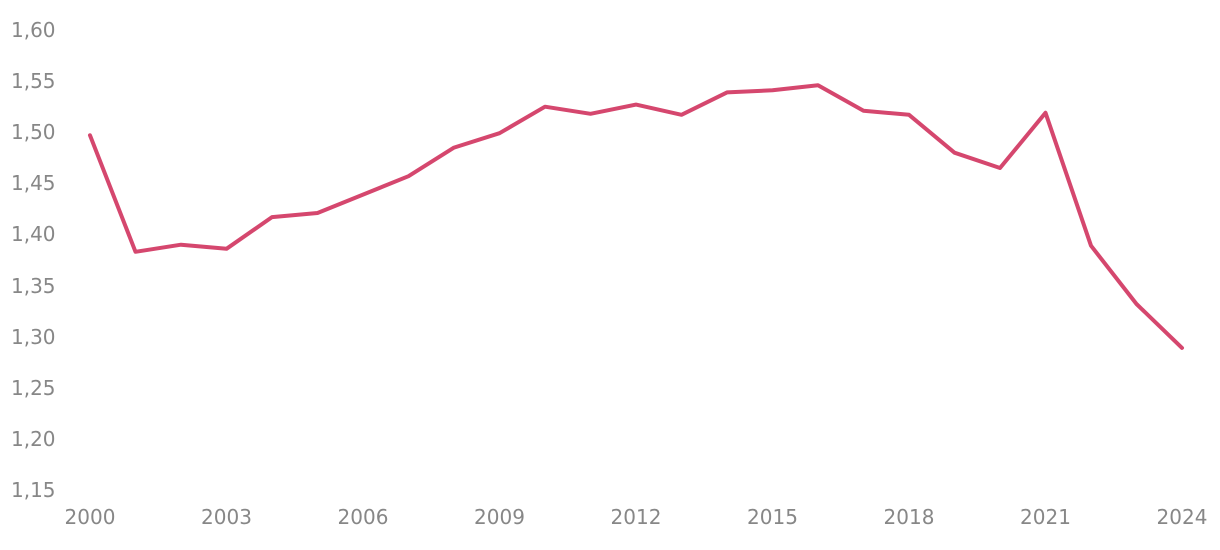 The image size is (1220, 550). I want to click on y-tick-label: 1,25, so click(33, 387).